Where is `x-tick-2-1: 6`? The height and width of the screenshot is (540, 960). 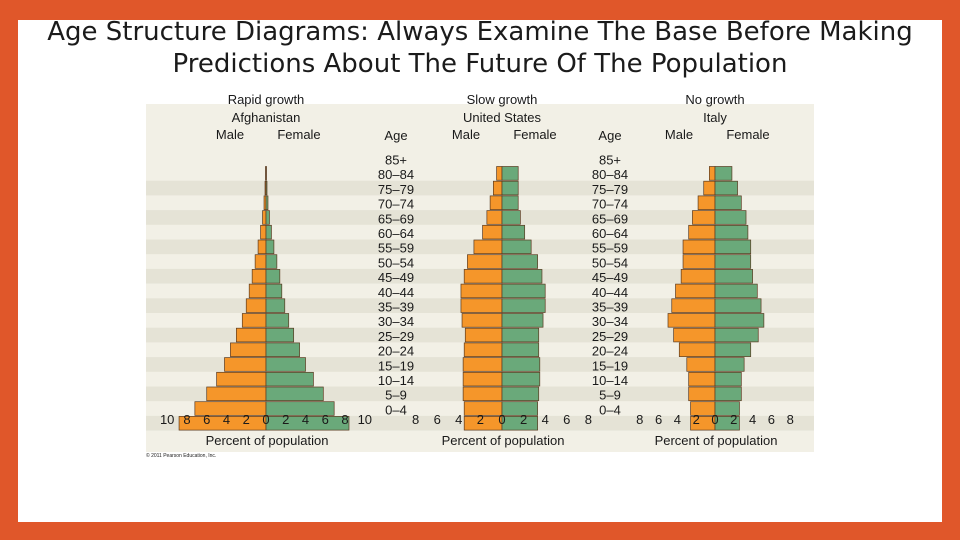 x-tick-2-1: 6 is located at coordinates (437, 419).